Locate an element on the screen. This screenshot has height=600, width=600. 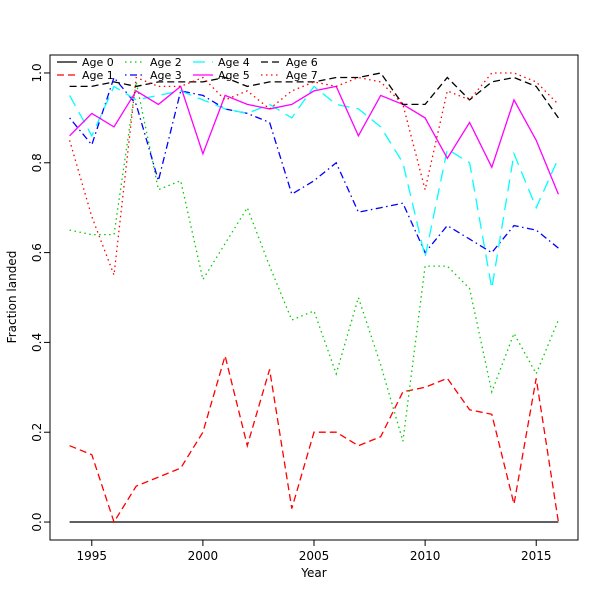
legend-label-age-1: Age 1 is located at coordinates (98, 75).